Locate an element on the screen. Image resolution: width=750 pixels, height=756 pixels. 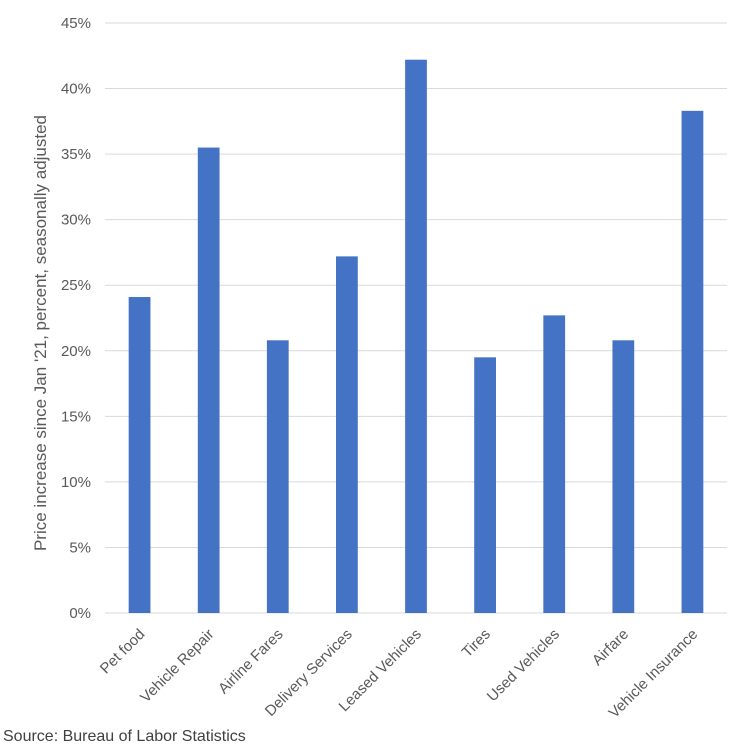
source-note: Source: Bureau of Labor Statistics is located at coordinates (124, 736).